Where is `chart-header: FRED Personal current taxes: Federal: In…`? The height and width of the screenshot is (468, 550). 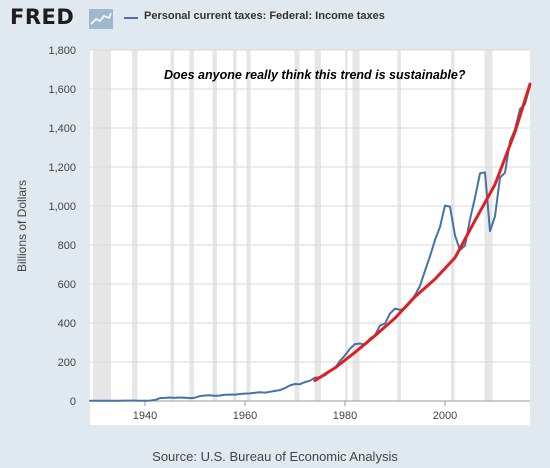 chart-header: FRED Personal current taxes: Federal: In… is located at coordinates (275, 18).